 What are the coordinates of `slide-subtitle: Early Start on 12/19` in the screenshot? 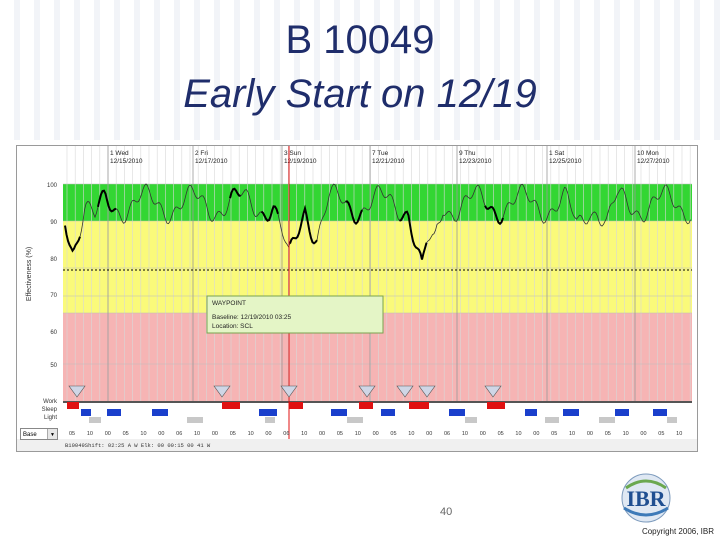 It's located at (360, 94).